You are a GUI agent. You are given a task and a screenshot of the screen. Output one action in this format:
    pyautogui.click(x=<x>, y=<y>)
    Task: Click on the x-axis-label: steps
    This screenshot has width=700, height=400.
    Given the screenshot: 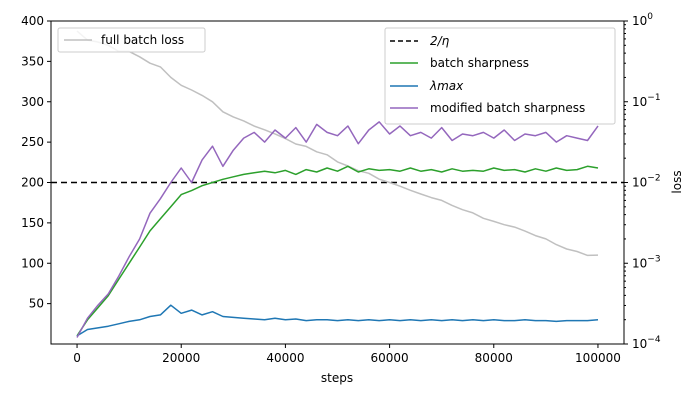 What is the action you would take?
    pyautogui.click(x=337, y=378)
    